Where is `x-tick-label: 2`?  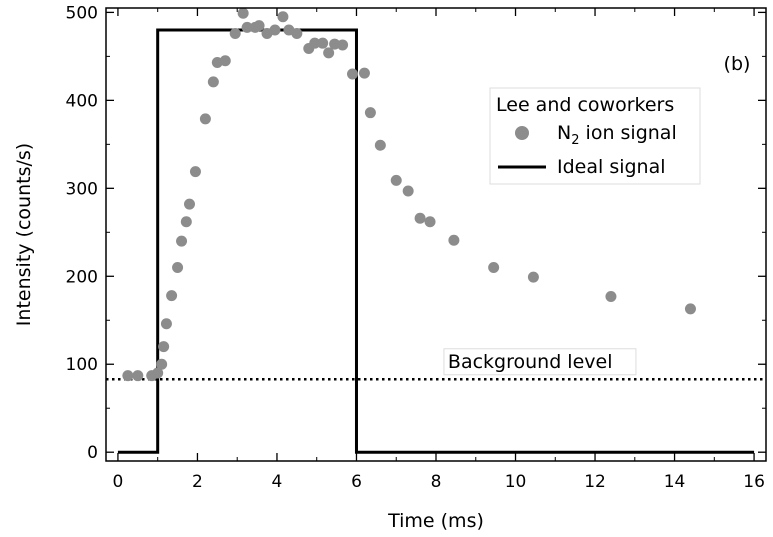 x-tick-label: 2 is located at coordinates (197, 482).